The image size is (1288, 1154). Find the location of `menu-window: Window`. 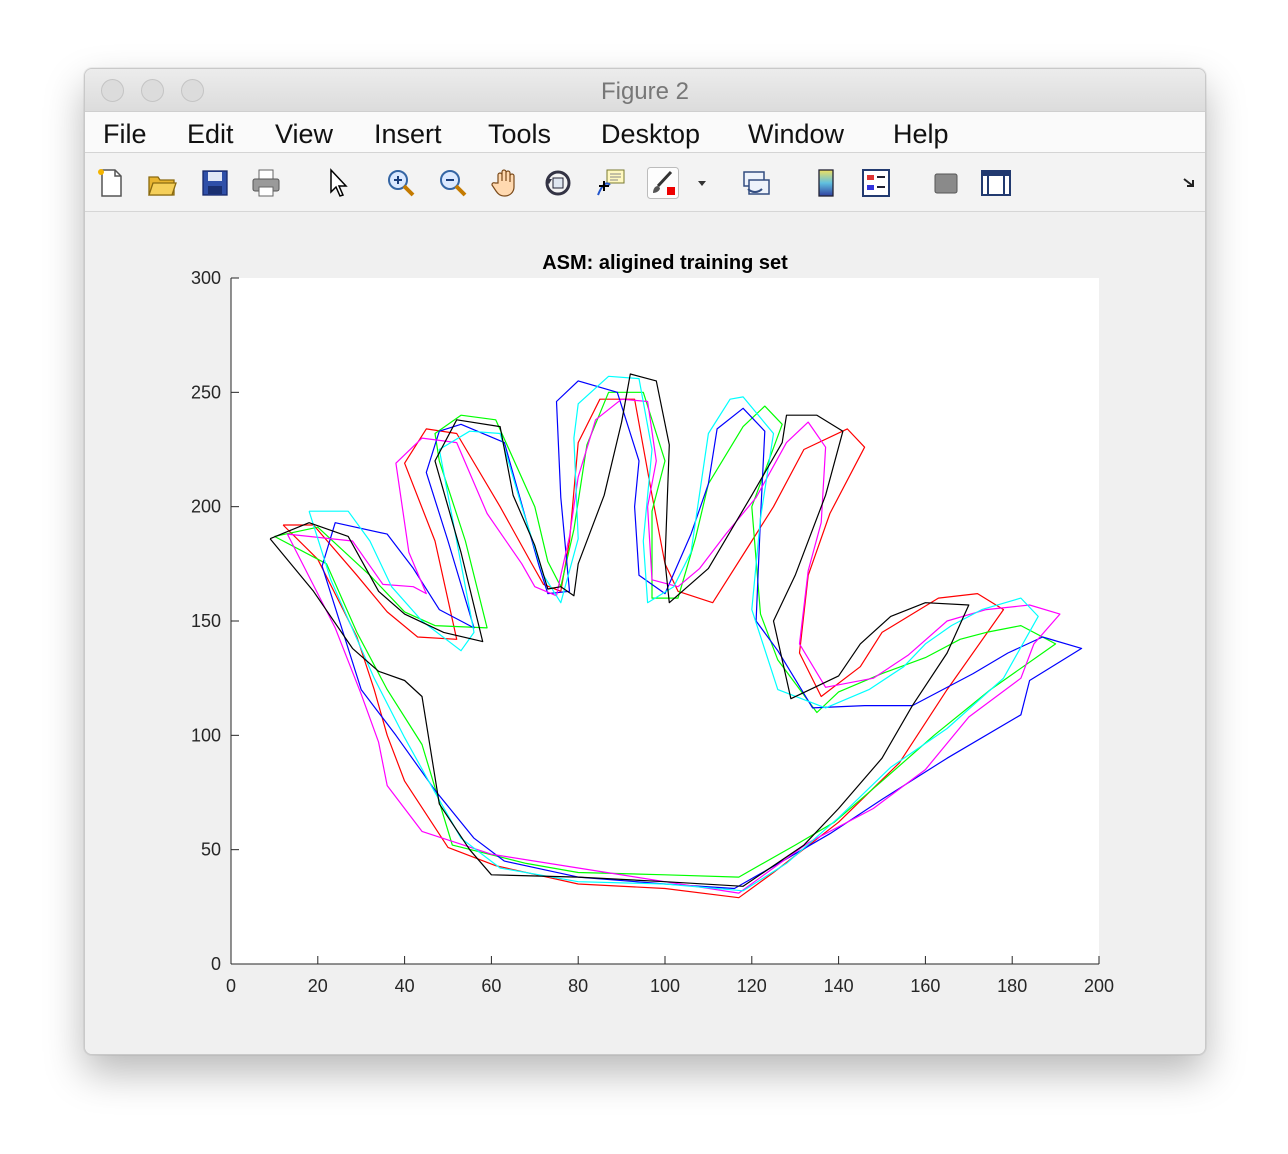

menu-window: Window is located at coordinates (796, 134).